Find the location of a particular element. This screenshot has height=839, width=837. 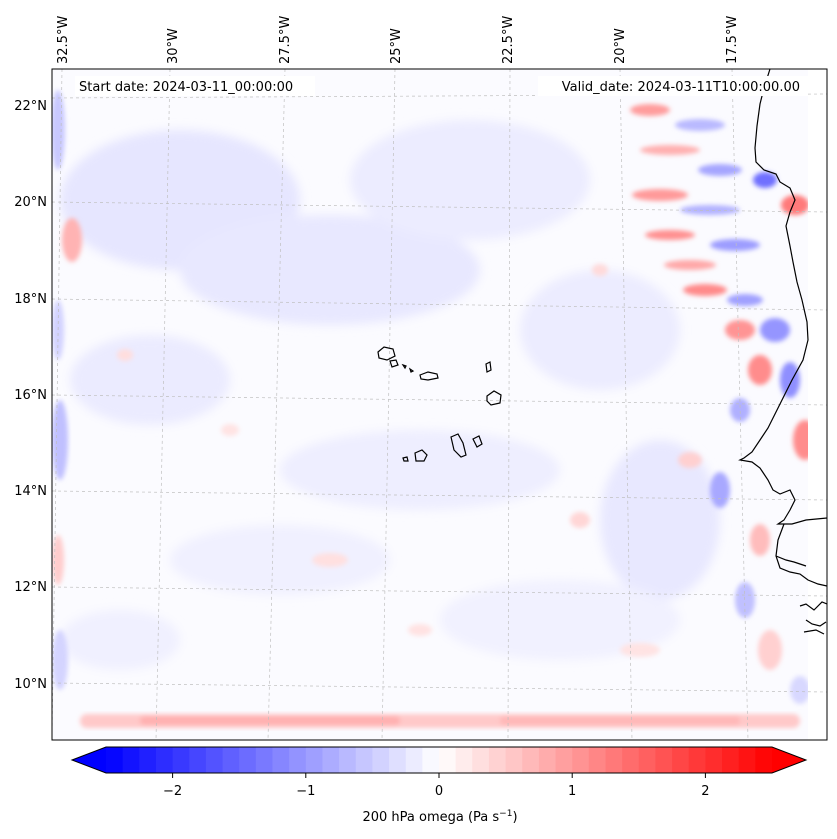

lat-label: 22°N is located at coordinates (30, 106).